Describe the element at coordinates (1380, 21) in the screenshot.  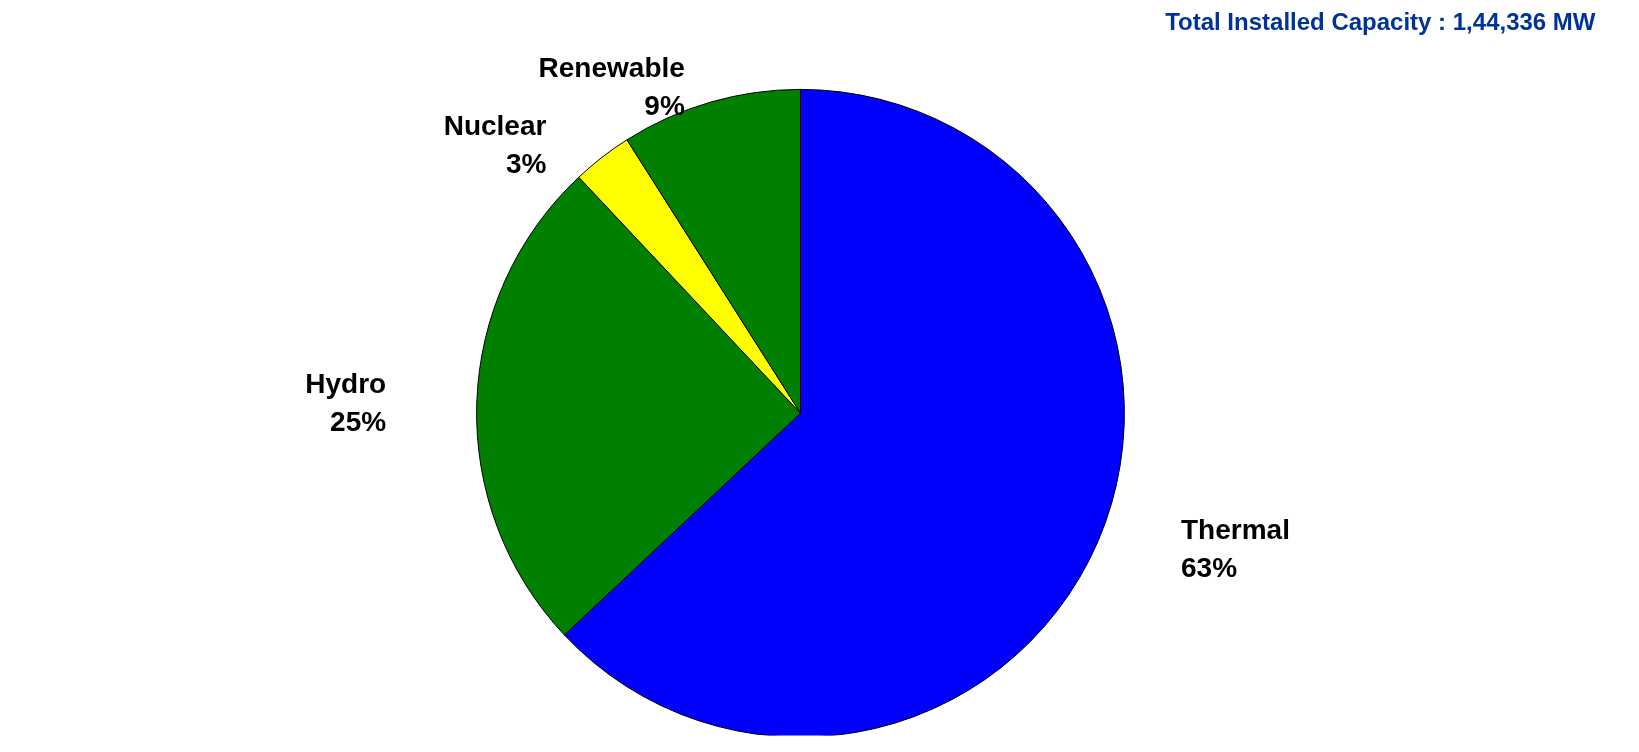
I see `text: Total Installed Capacity : 1,44,336 MW` at that location.